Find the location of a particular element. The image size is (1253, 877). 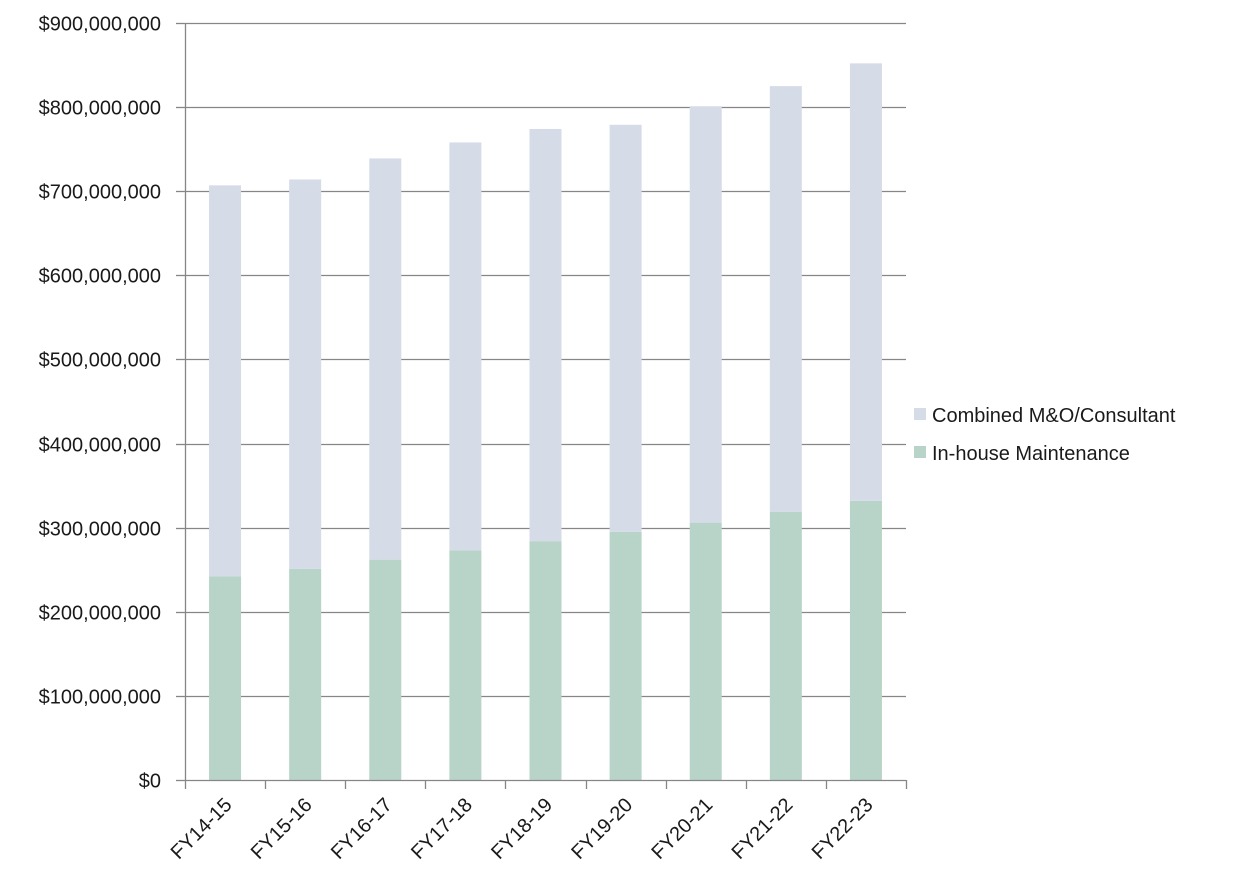

x-tick-label: FY15-16 is located at coordinates (282, 829).